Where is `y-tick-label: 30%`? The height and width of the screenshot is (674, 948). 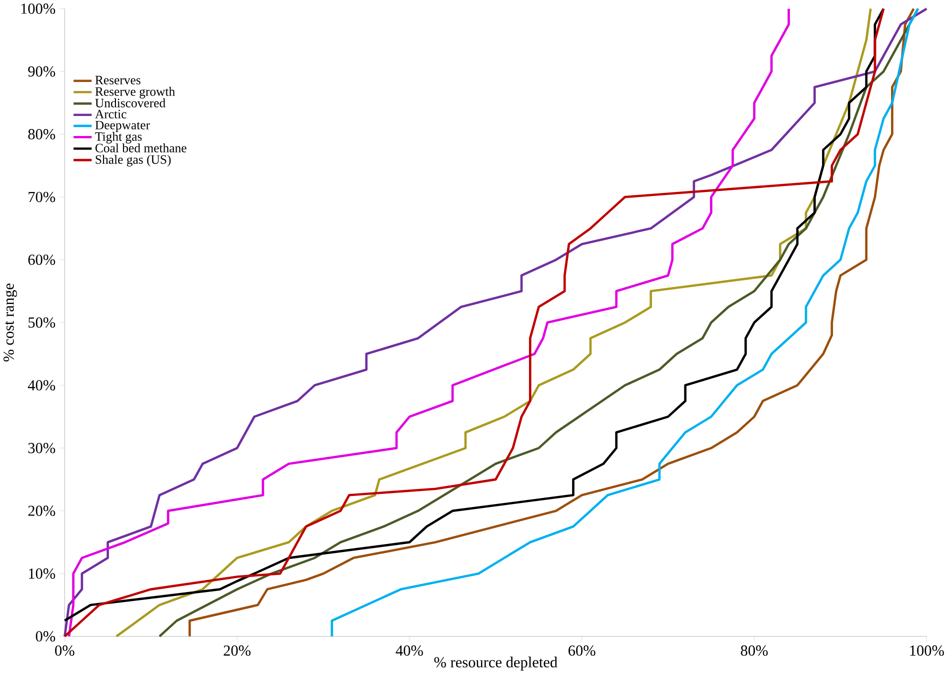 y-tick-label: 30% is located at coordinates (42, 448).